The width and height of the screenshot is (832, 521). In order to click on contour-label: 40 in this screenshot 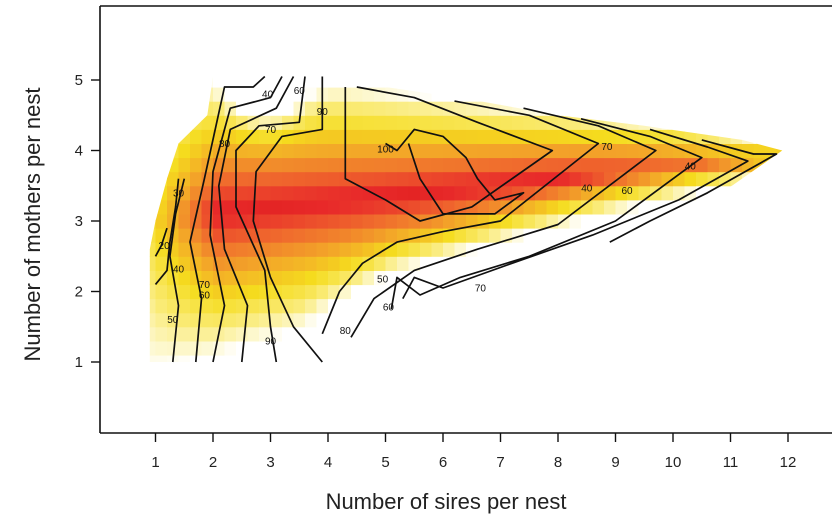, I will do `click(268, 95)`.